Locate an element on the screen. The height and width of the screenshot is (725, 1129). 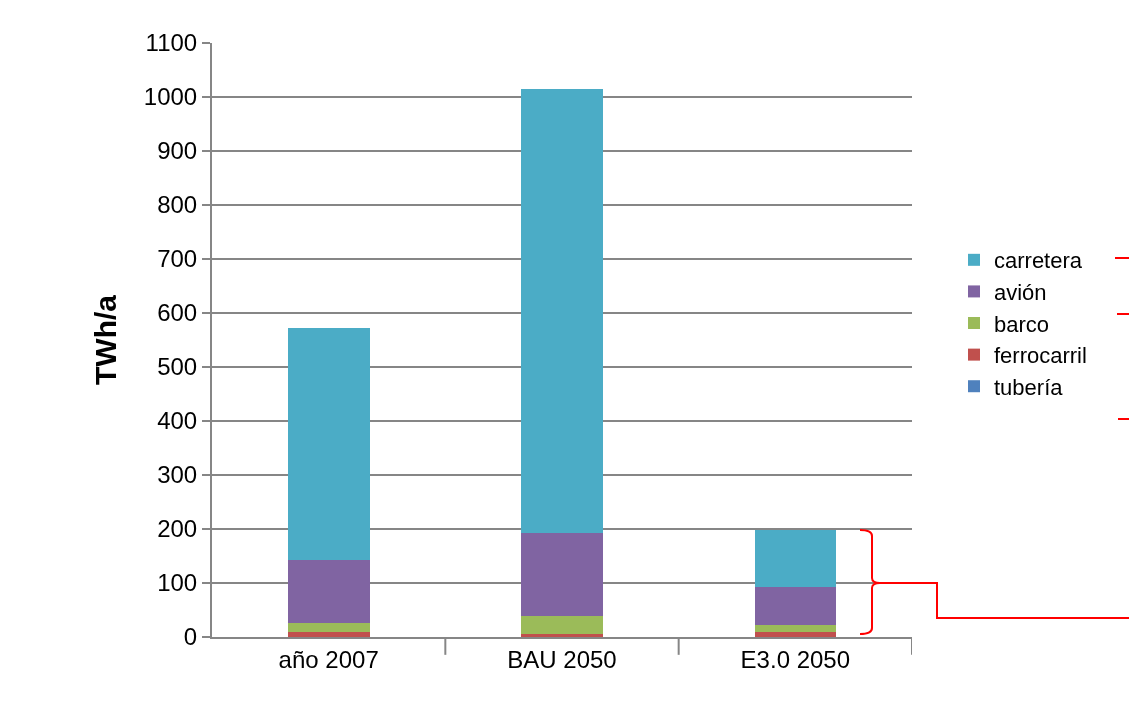
y-tick-label: 300 is located at coordinates (177, 475).